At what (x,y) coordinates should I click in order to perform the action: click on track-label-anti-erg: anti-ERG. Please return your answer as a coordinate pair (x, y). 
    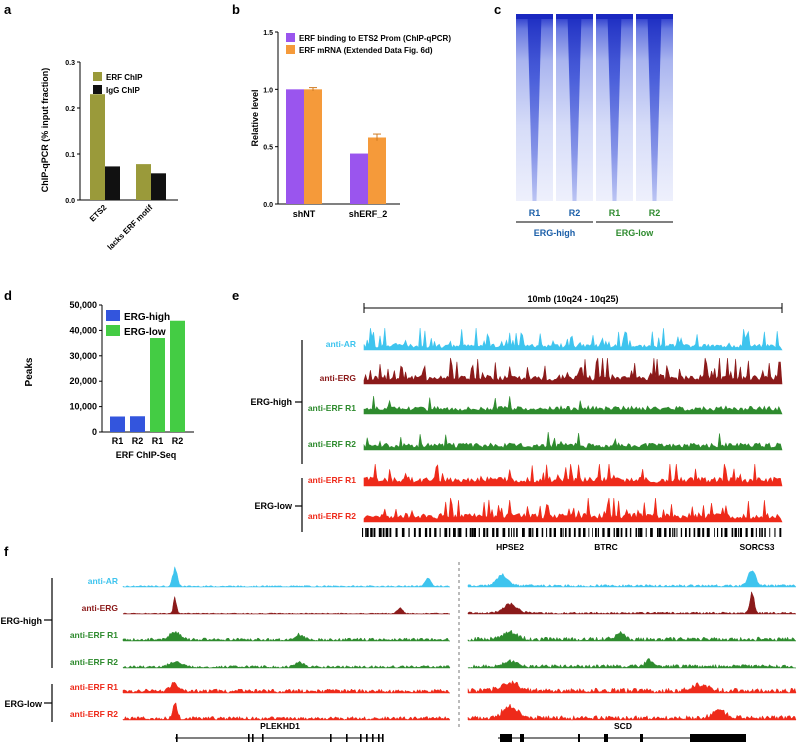
    Looking at the image, I should click on (338, 378).